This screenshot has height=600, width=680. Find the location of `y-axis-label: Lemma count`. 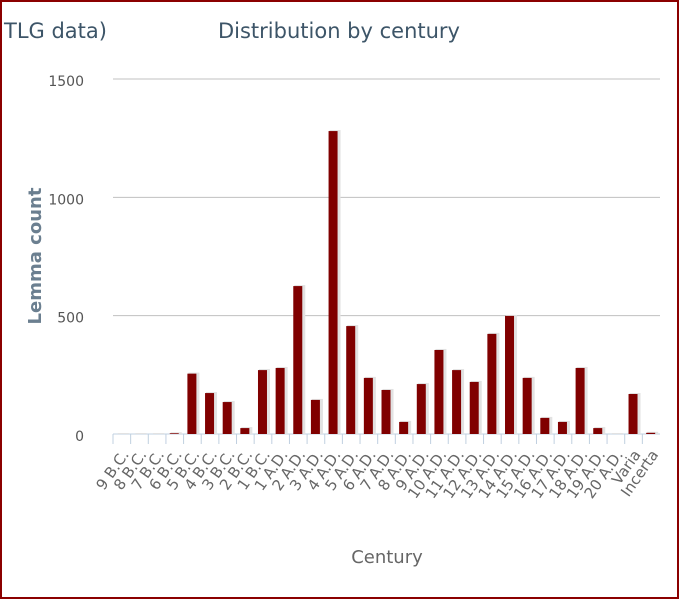

y-axis-label: Lemma count is located at coordinates (35, 255).